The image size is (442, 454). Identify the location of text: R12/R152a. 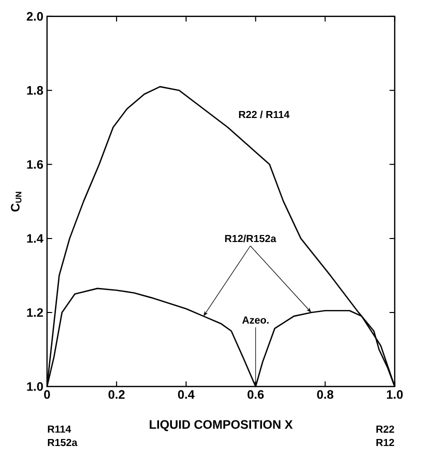
(250, 238).